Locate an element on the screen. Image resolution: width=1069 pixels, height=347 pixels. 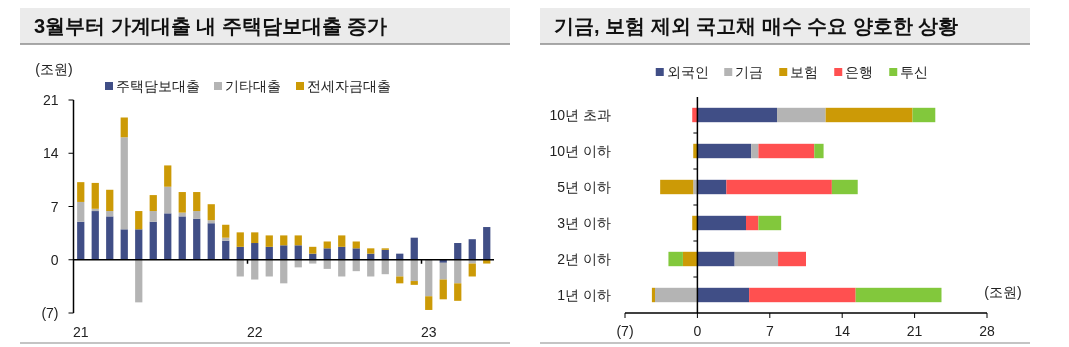
legend-label: 전세자금대출 is located at coordinates (349, 86).